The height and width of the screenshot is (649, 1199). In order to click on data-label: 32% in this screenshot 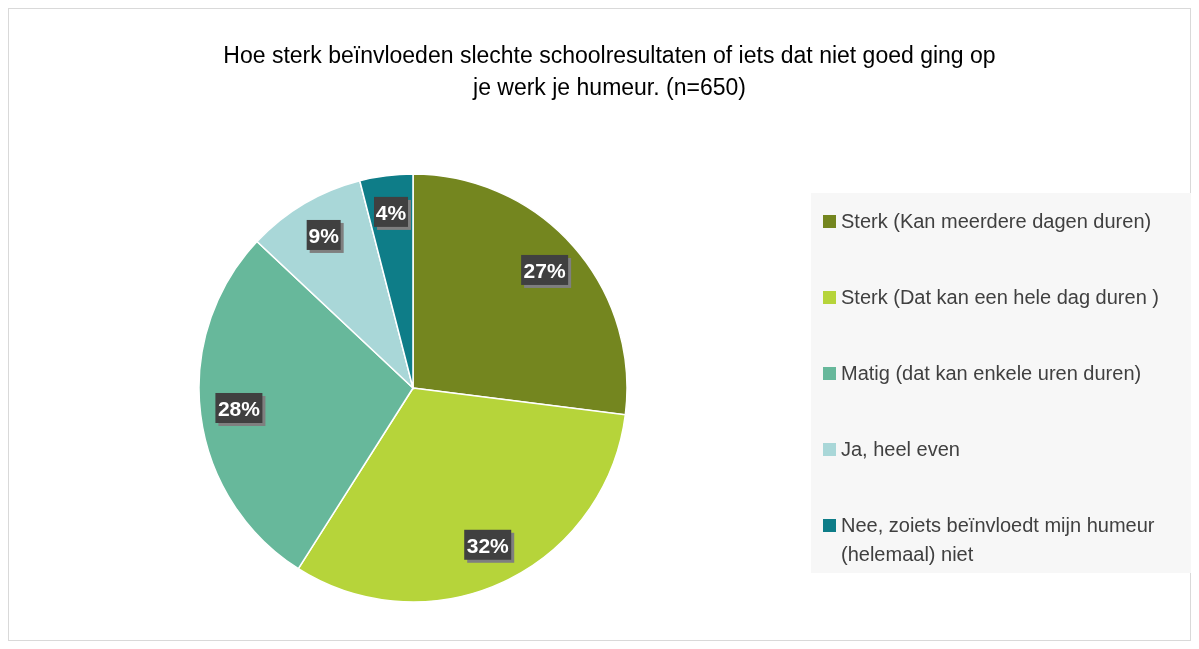, I will do `click(488, 545)`.